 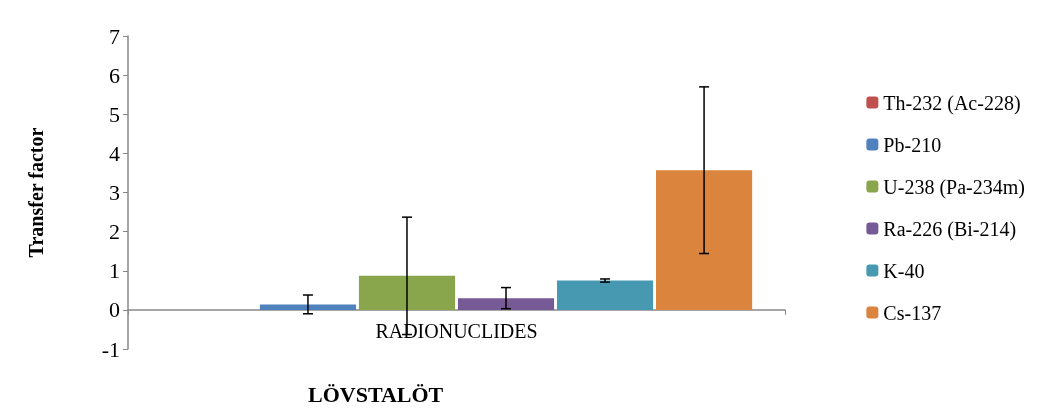 I want to click on y-tick-label: 5, so click(x=114, y=114).